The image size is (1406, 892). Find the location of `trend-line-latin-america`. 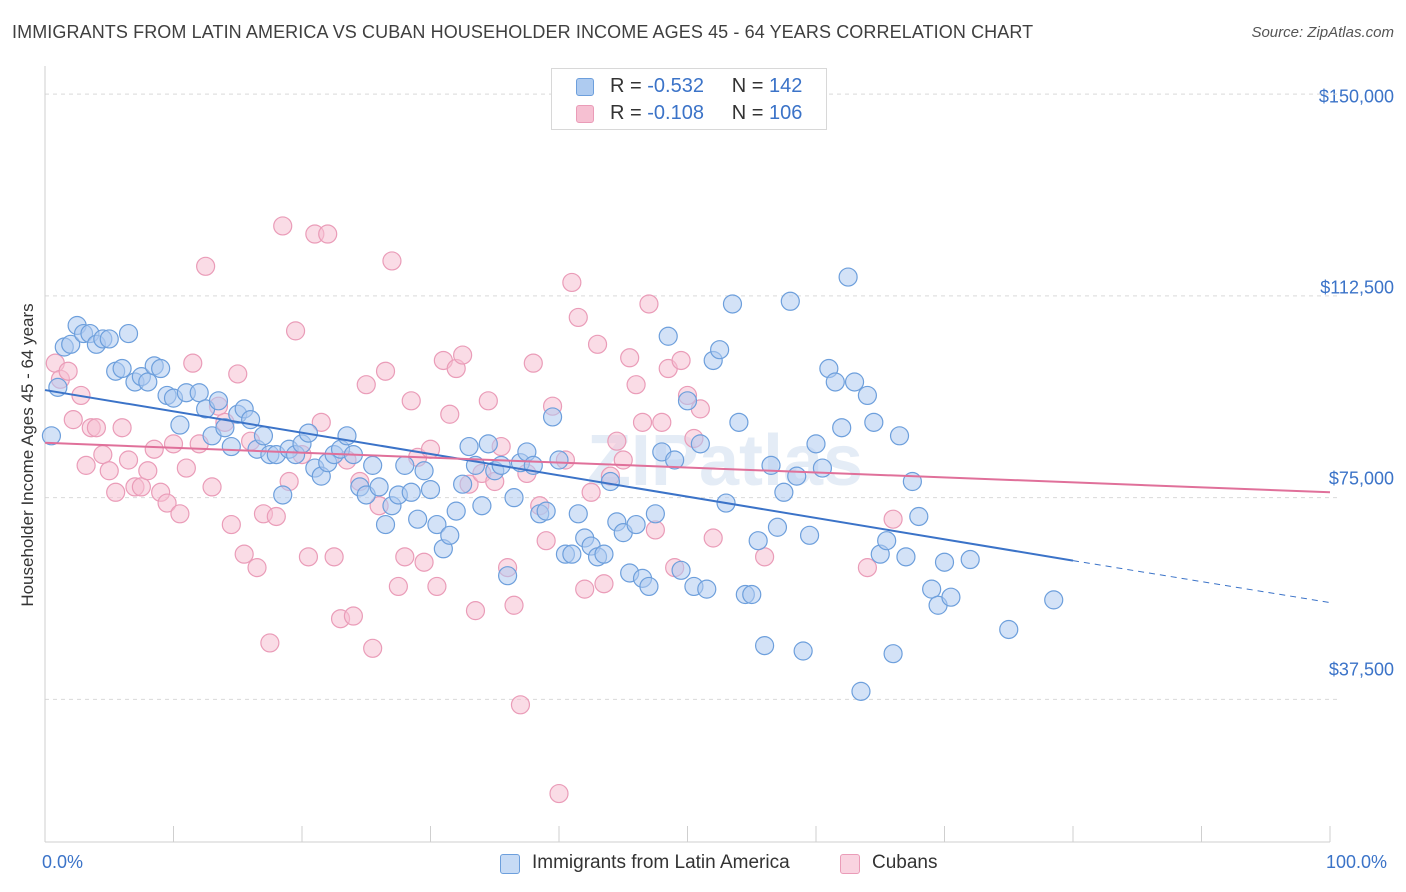

trend-line-latin-america is located at coordinates (559, 475).